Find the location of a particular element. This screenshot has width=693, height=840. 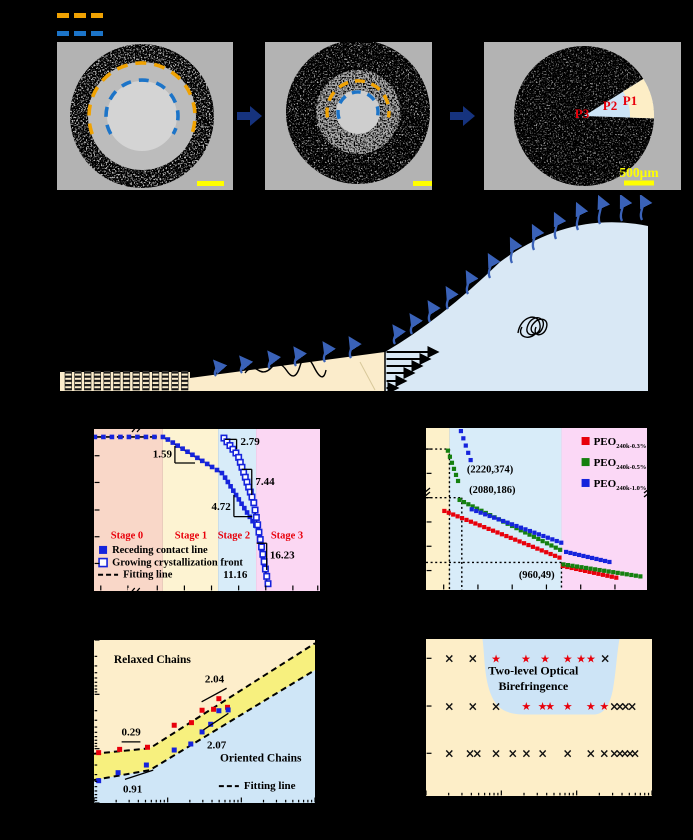

crystallization-front-dash-arc is located at coordinates (142, 98).